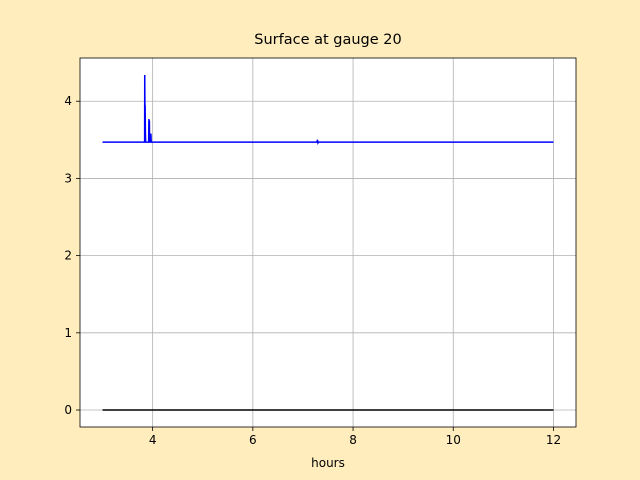 The image size is (640, 480). Describe the element at coordinates (553, 440) in the screenshot. I see `x-tick-label: 12` at that location.